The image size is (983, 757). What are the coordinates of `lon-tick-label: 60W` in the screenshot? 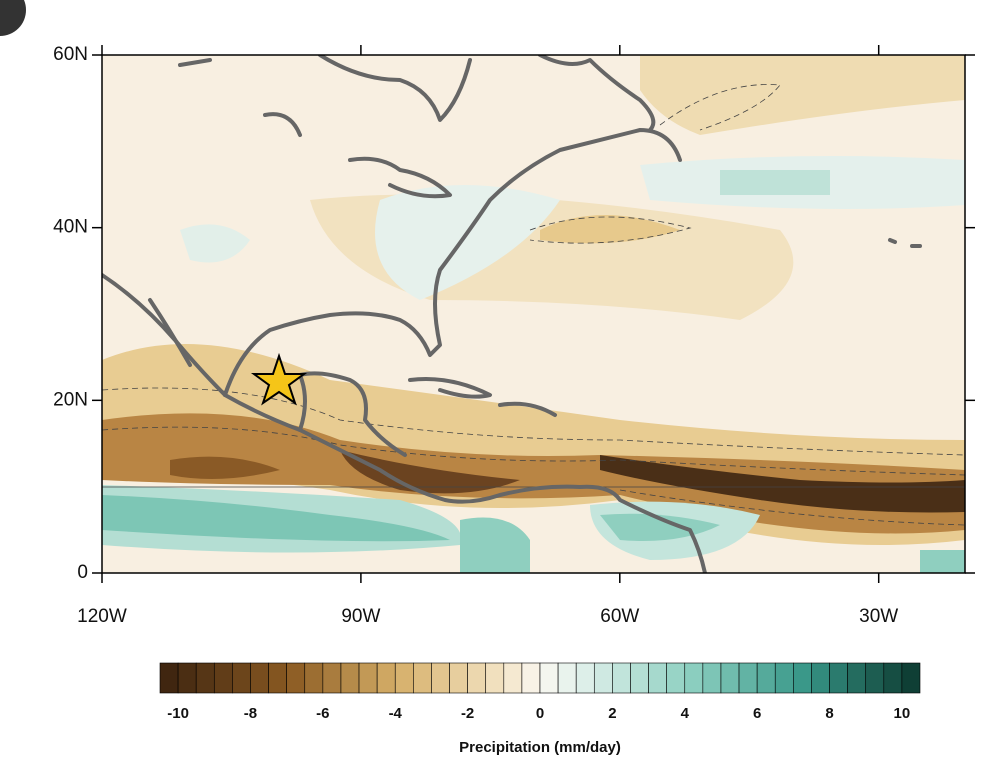 It's located at (619, 616).